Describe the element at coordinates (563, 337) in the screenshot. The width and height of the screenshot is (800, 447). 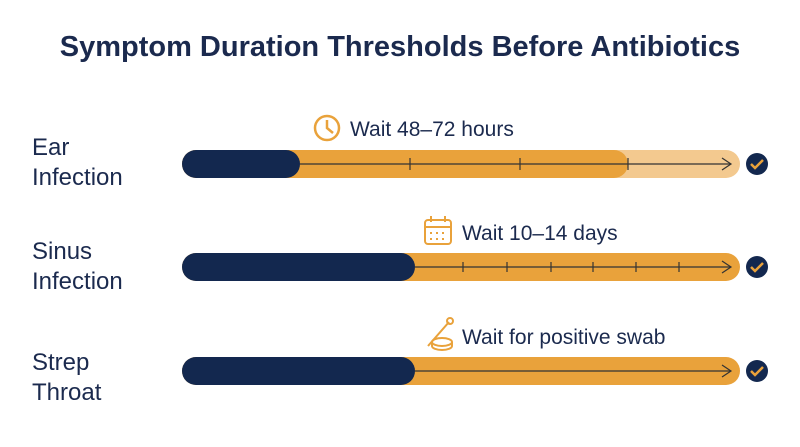
I see `wait-text: Wait for positive swab` at that location.